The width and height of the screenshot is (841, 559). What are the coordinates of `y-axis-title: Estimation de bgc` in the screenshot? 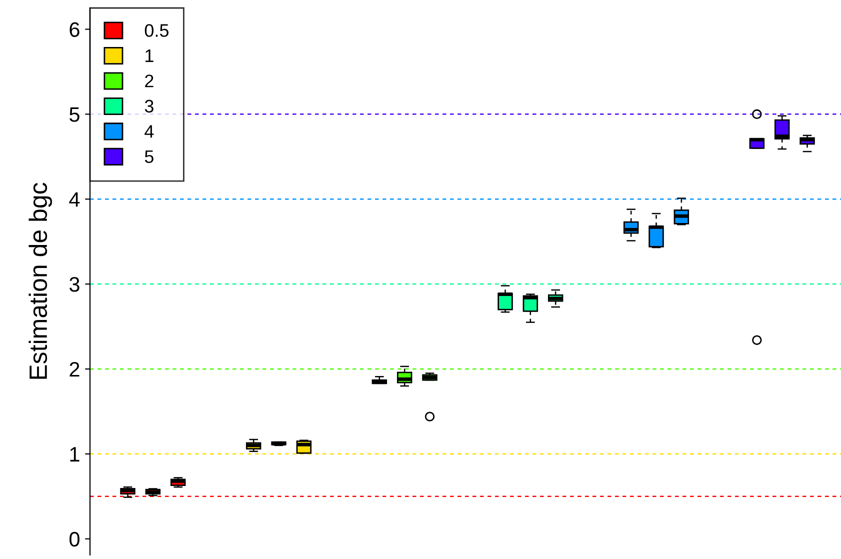 It's located at (40, 280).